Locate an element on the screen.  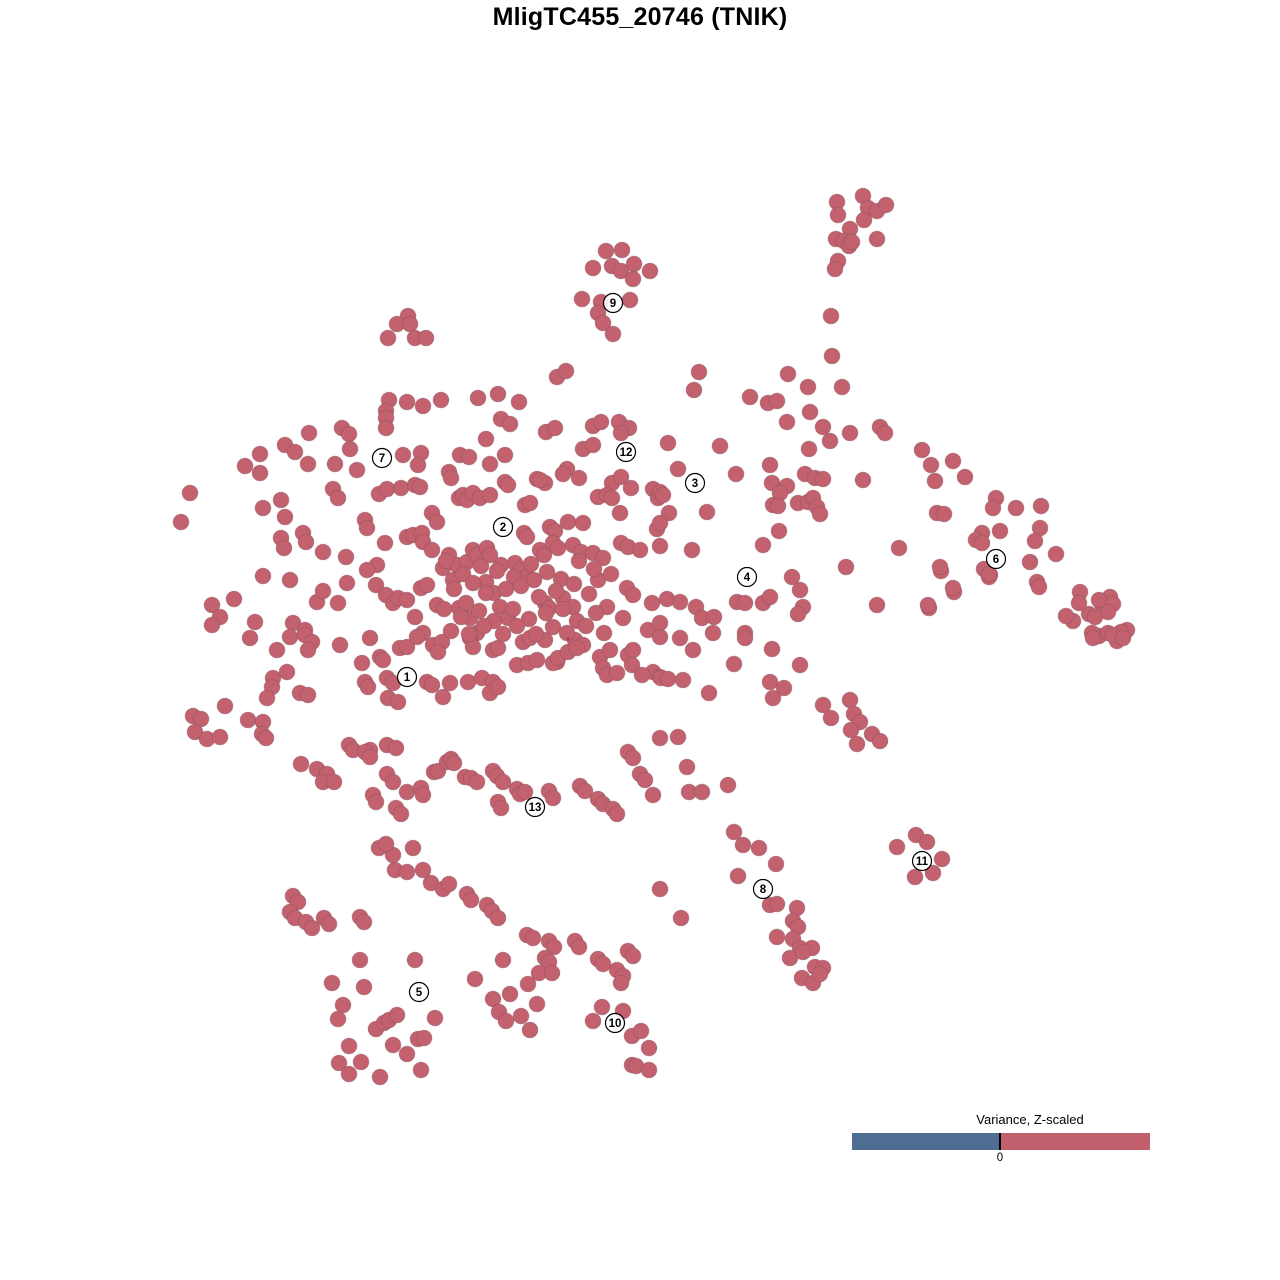
cluster-label-12: 12 is located at coordinates (626, 452).